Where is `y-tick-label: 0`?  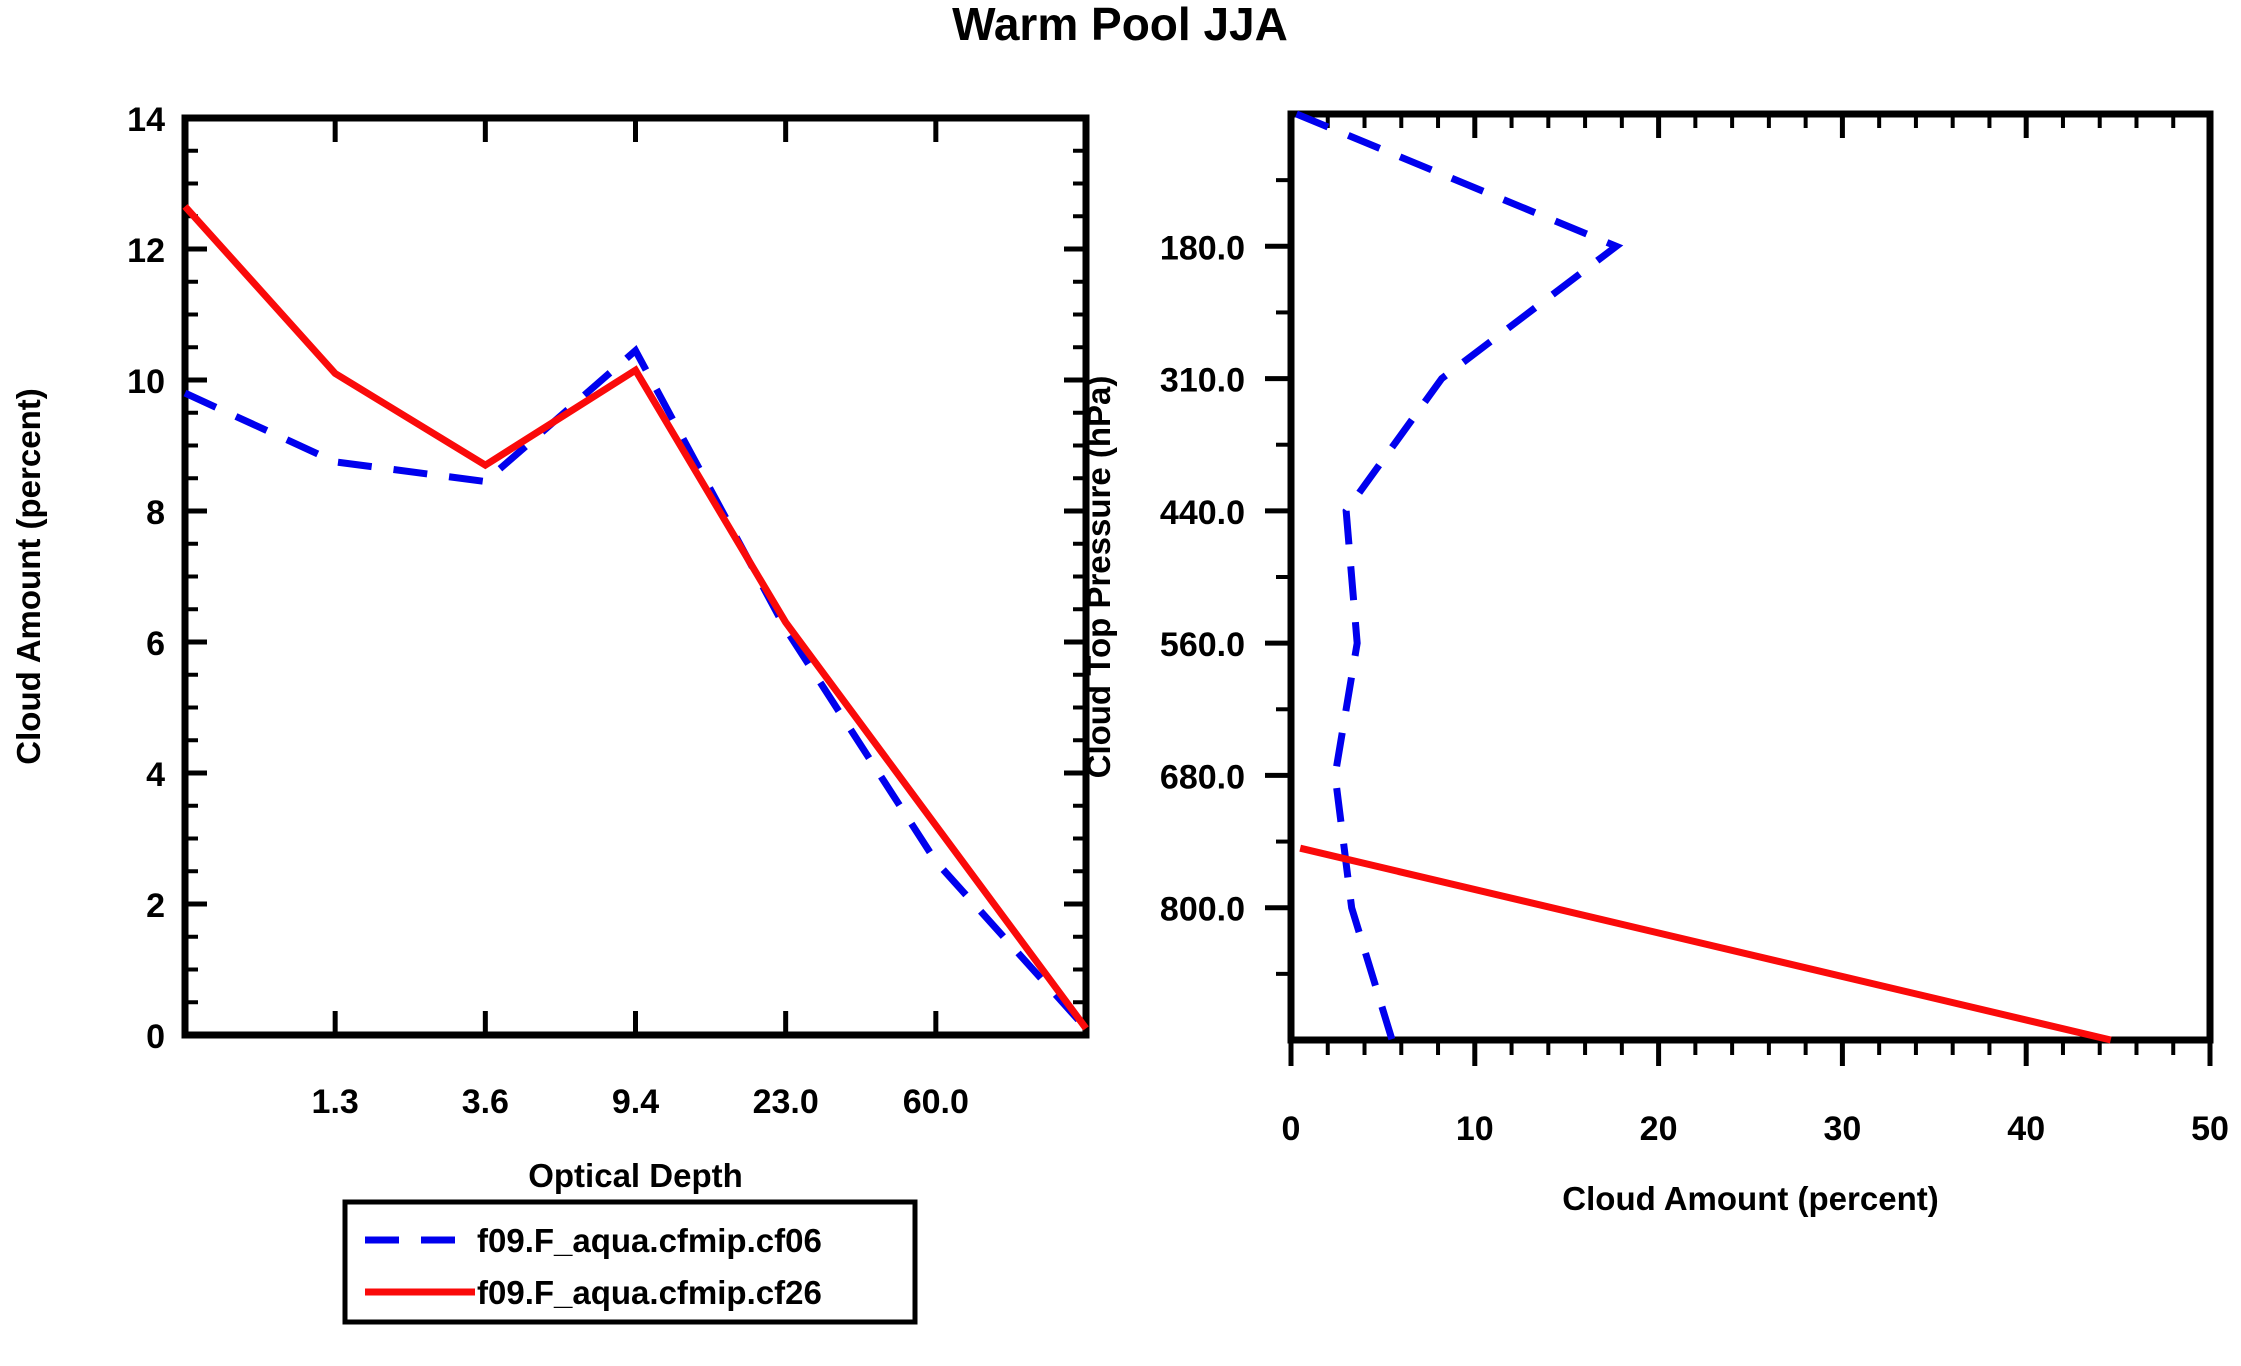 y-tick-label: 0 is located at coordinates (155, 1037).